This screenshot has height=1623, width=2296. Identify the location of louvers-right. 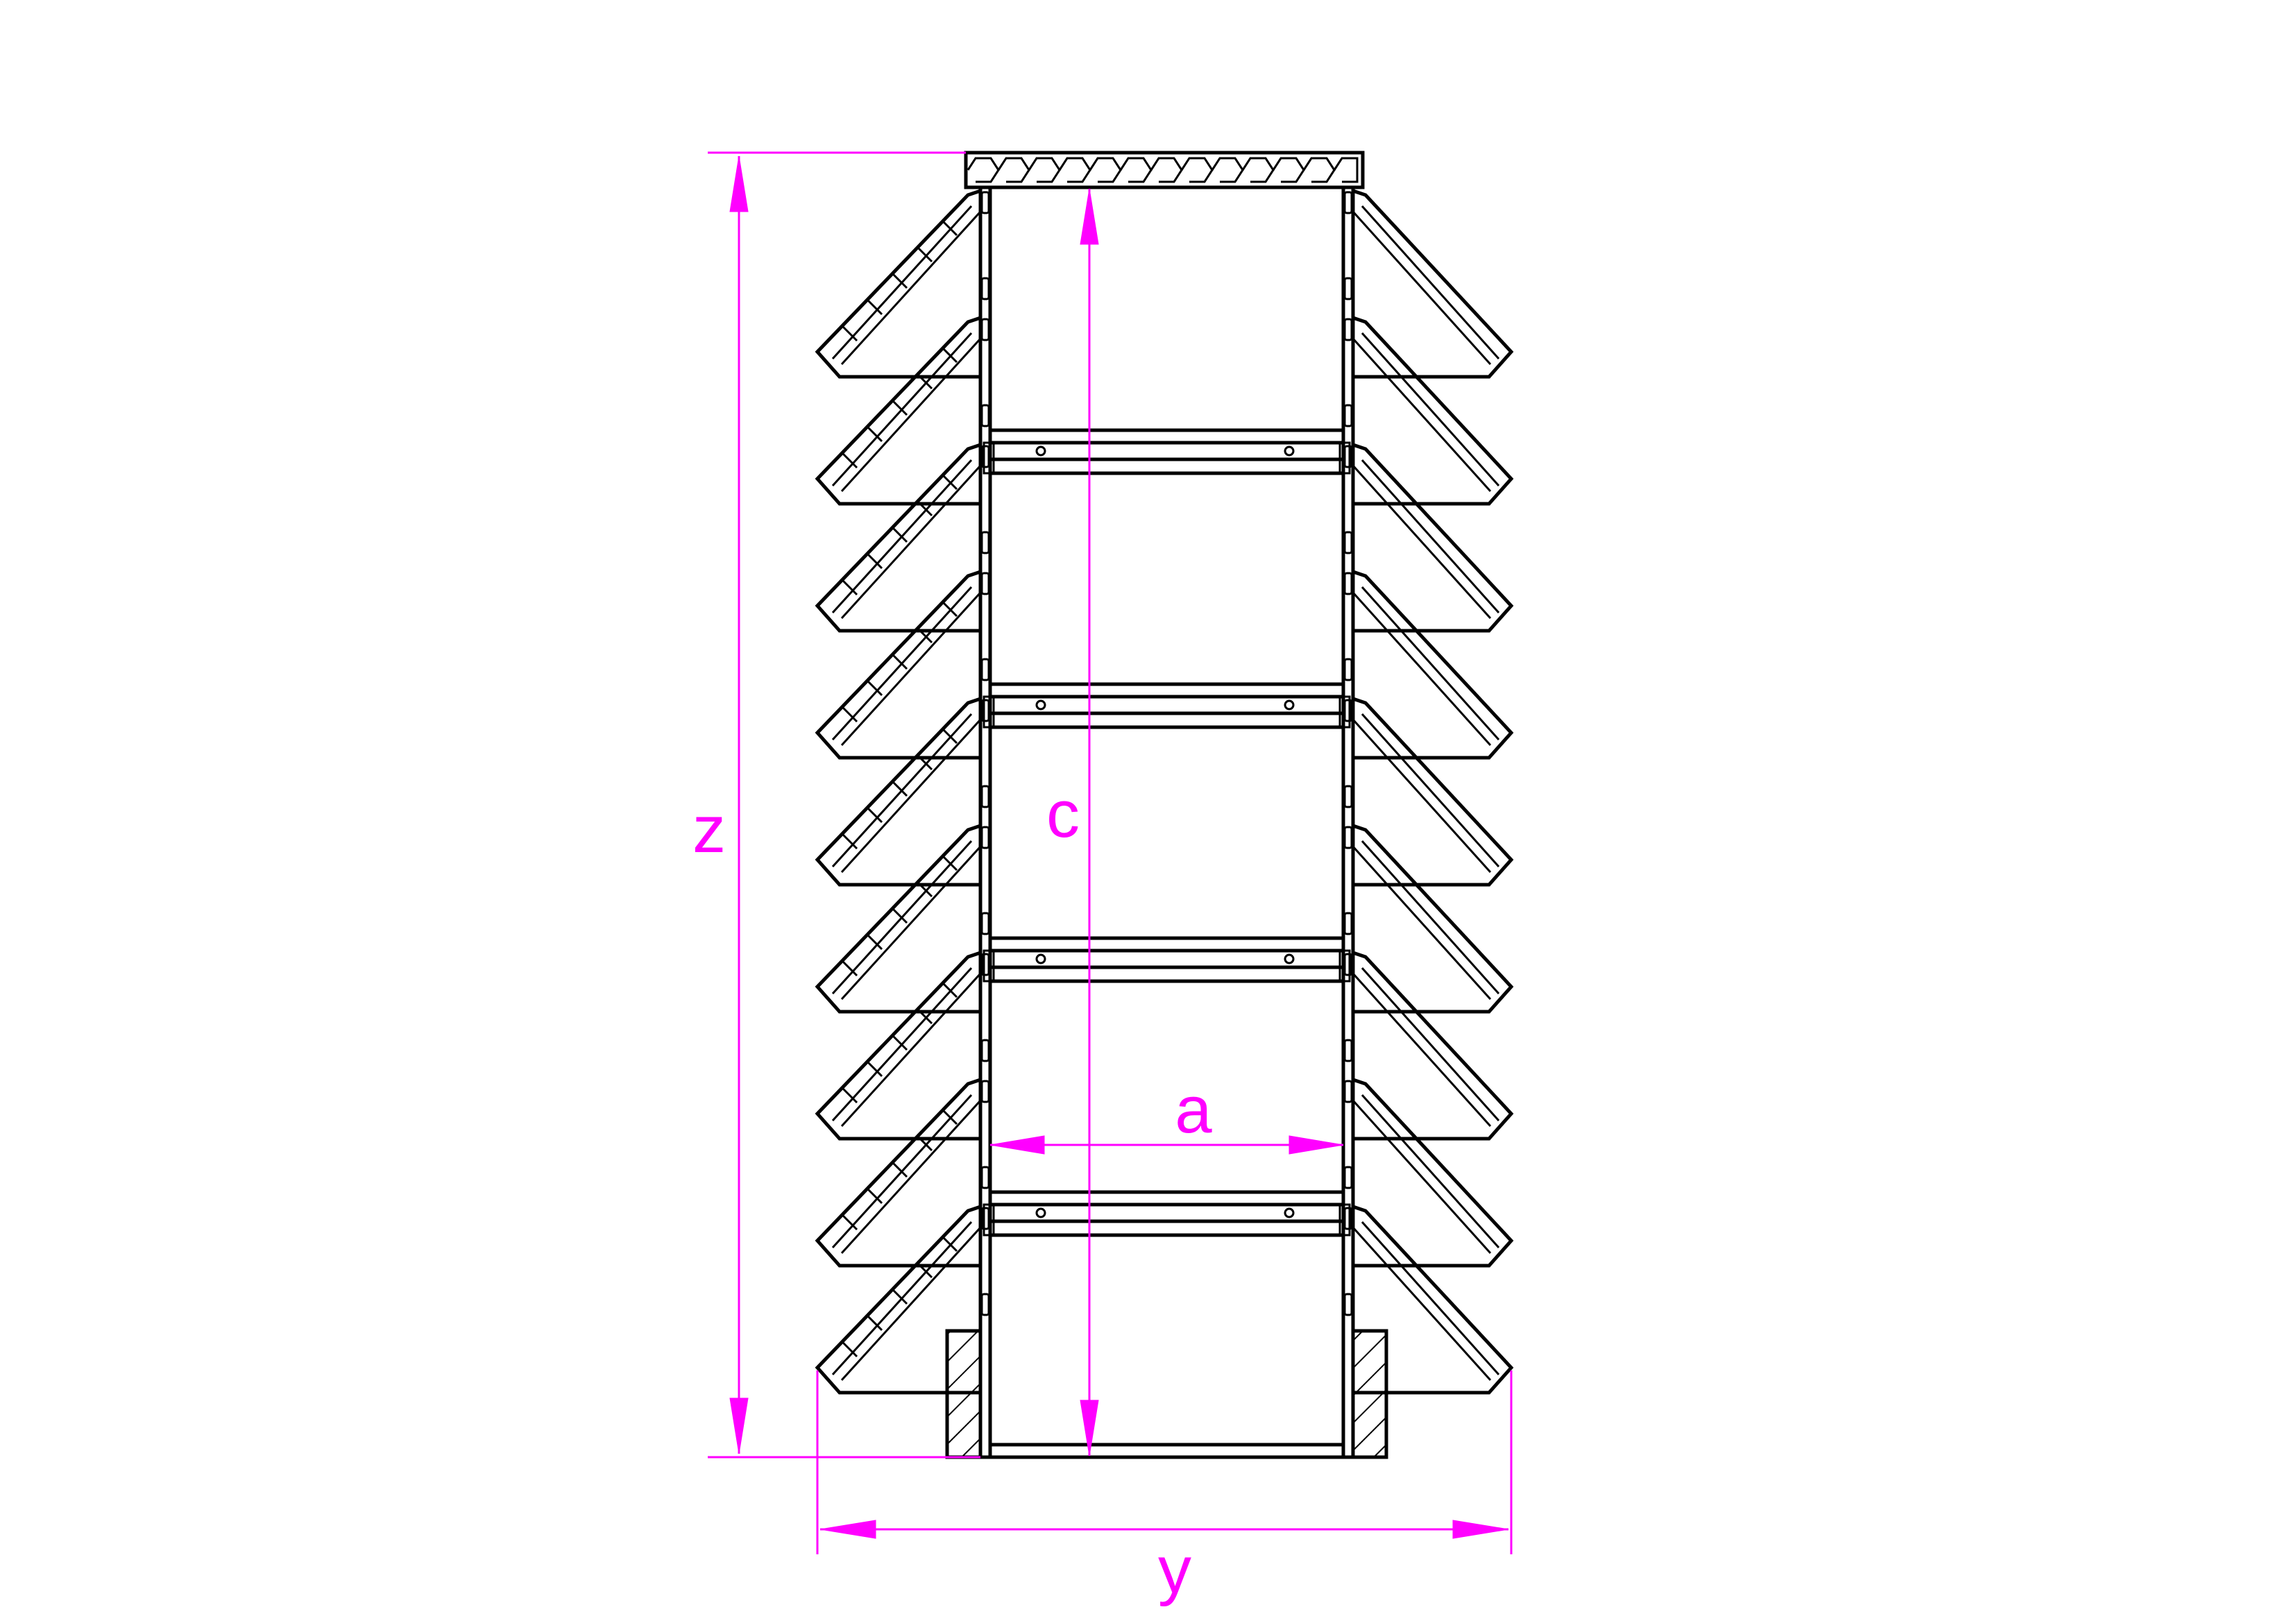
(1432, 791).